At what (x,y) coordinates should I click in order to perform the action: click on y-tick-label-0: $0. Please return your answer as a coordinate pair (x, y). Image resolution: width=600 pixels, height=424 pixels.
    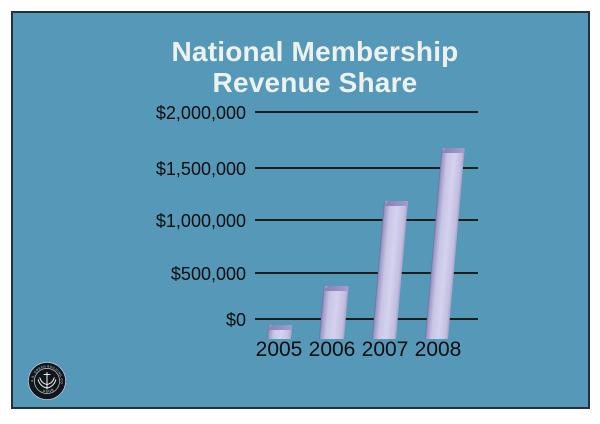
    Looking at the image, I should click on (235, 320).